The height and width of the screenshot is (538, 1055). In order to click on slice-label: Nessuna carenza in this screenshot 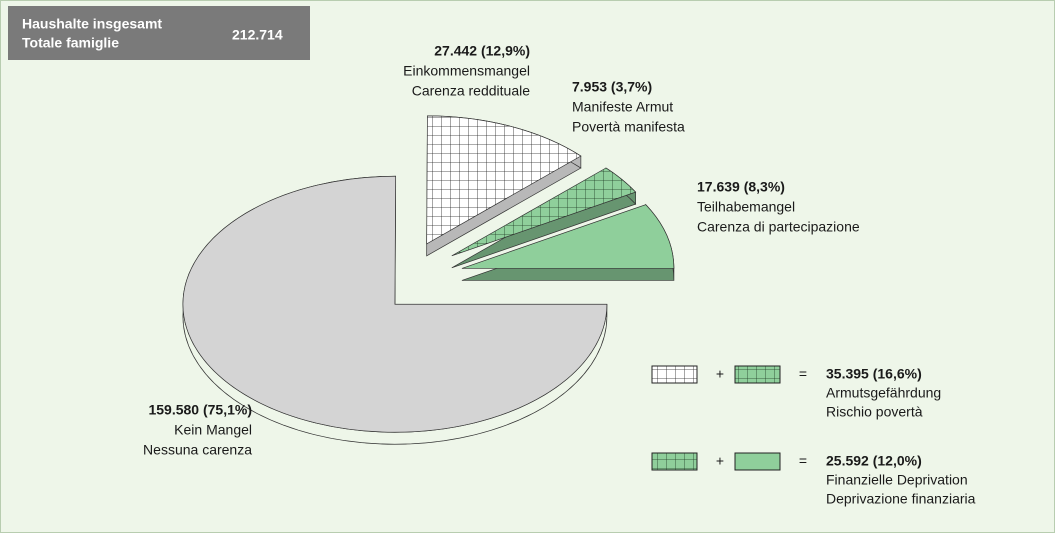, I will do `click(197, 450)`.